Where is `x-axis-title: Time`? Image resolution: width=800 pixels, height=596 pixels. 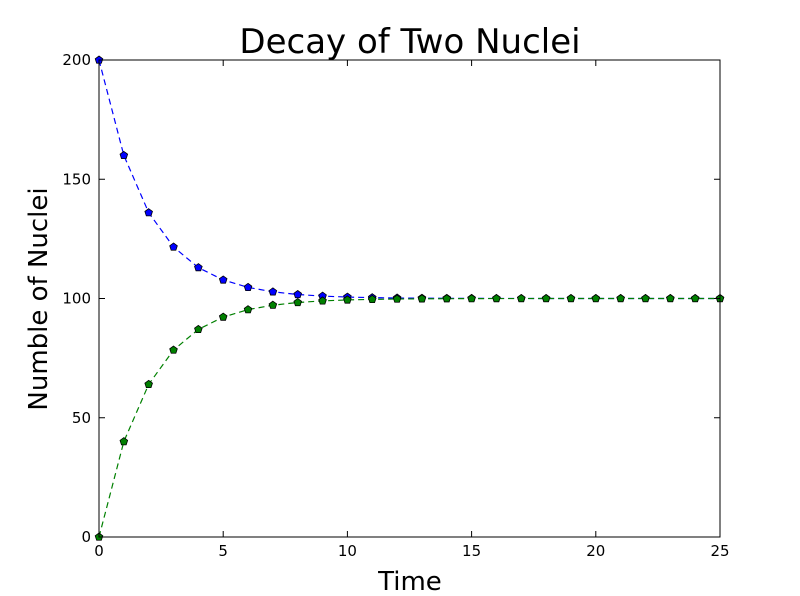
x-axis-title: Time is located at coordinates (409, 581).